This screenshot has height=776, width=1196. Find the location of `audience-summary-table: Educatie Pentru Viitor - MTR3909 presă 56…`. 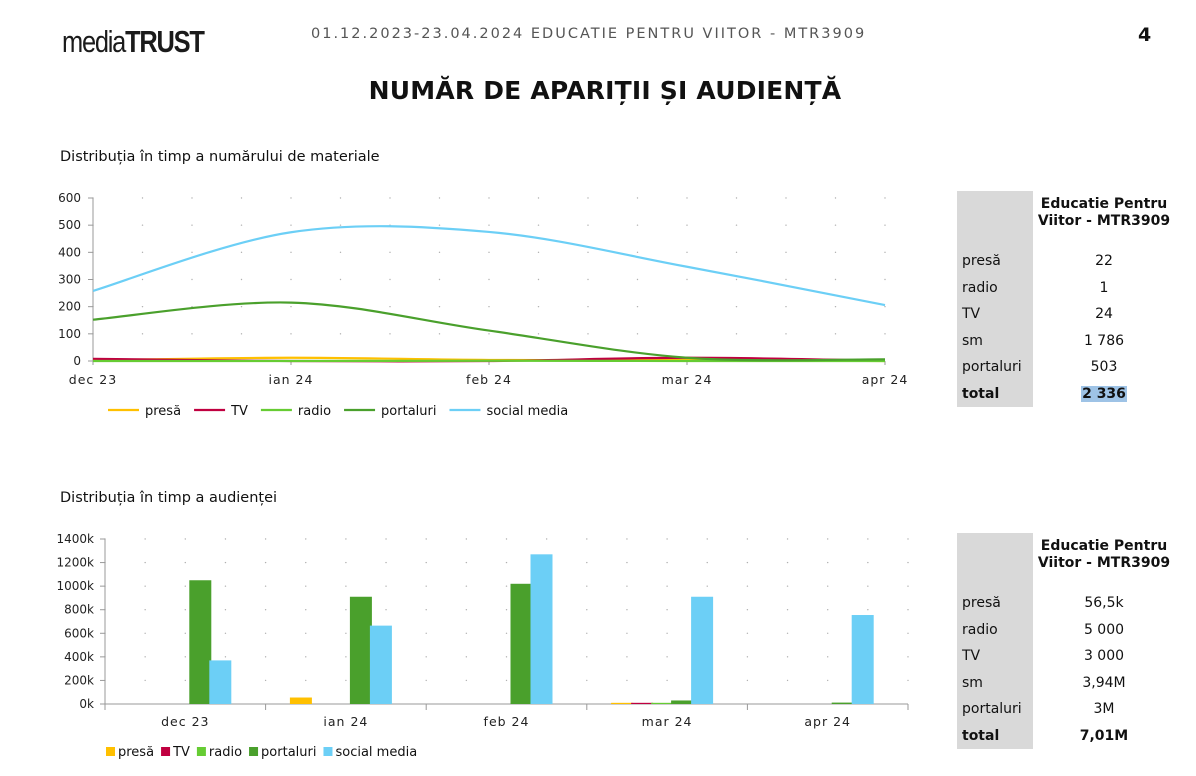

audience-summary-table: Educatie Pentru Viitor - MTR3909 presă 56… is located at coordinates (1066, 641).